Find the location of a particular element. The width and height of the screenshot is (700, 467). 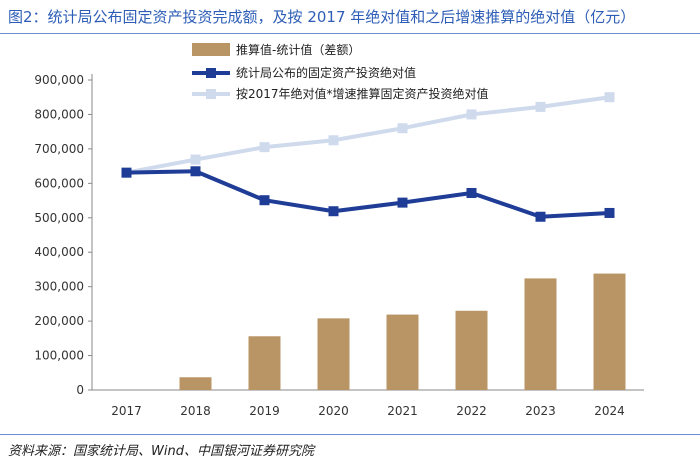

y-tick-label: 700,000 is located at coordinates (59, 149).